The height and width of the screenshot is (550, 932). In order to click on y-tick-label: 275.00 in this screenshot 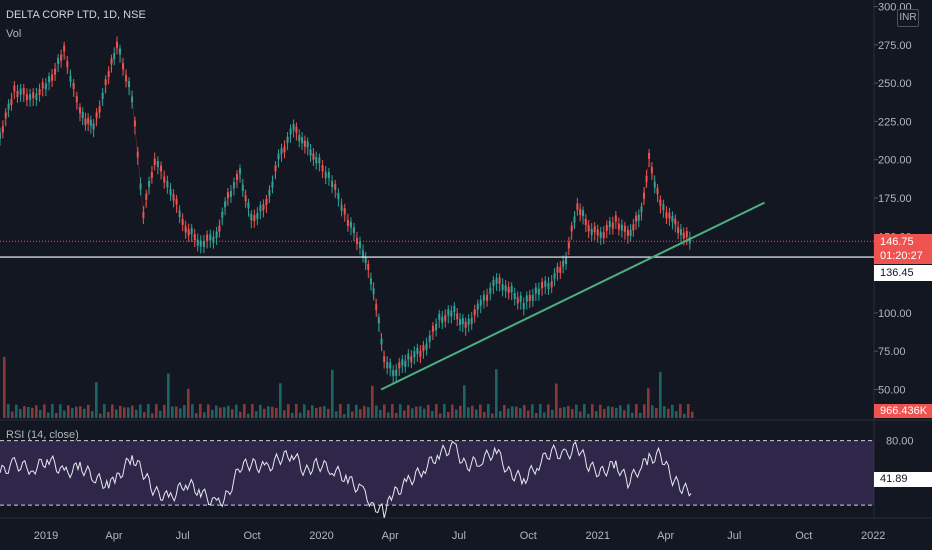, I will do `click(895, 46)`.